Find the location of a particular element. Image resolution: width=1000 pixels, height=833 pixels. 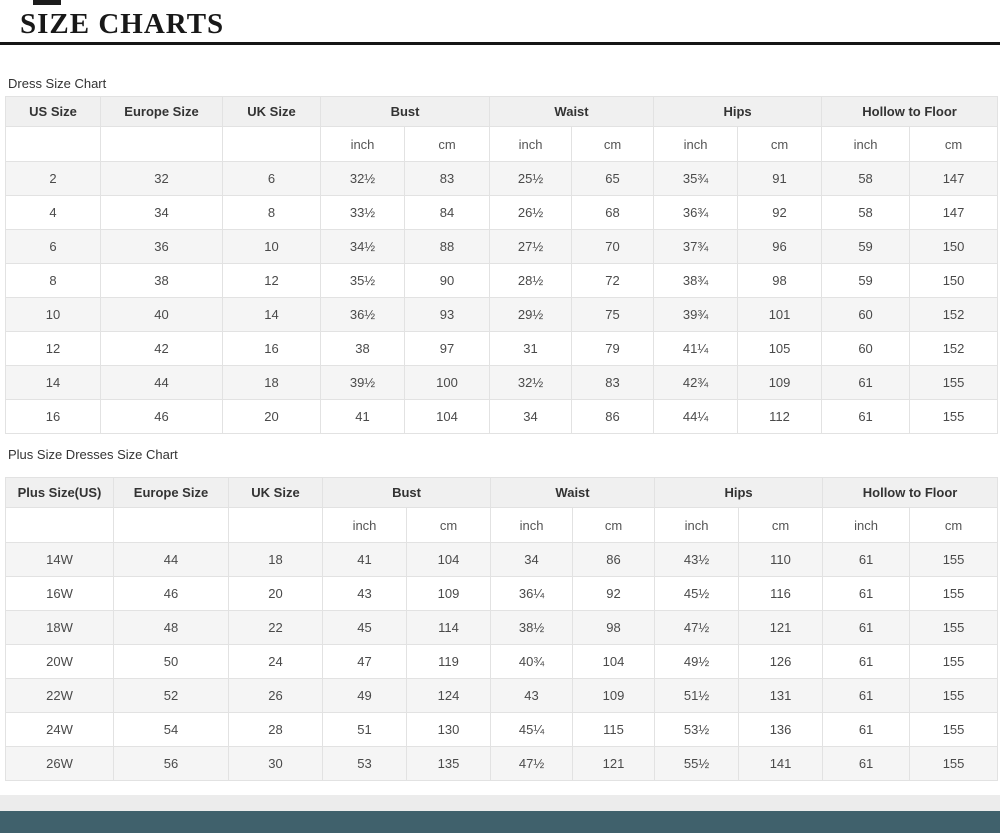

table-cell: 12 is located at coordinates (271, 280).